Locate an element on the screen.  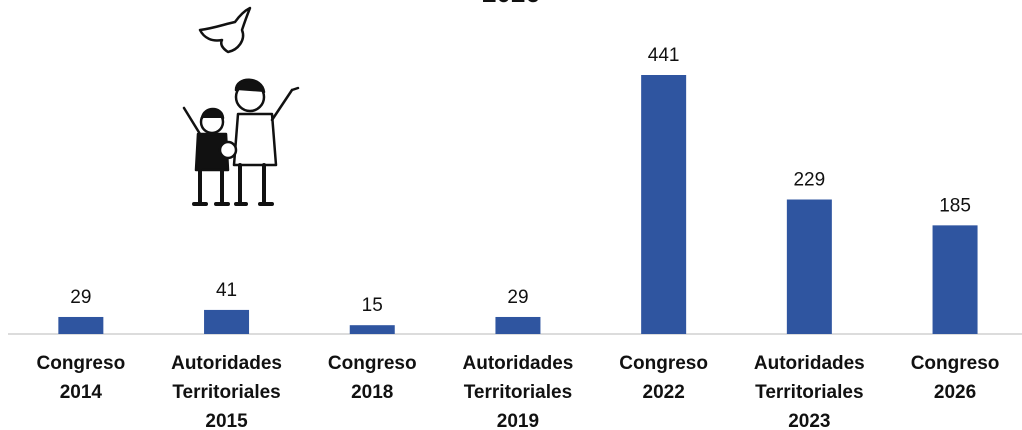
value-label: 441 is located at coordinates (664, 55).